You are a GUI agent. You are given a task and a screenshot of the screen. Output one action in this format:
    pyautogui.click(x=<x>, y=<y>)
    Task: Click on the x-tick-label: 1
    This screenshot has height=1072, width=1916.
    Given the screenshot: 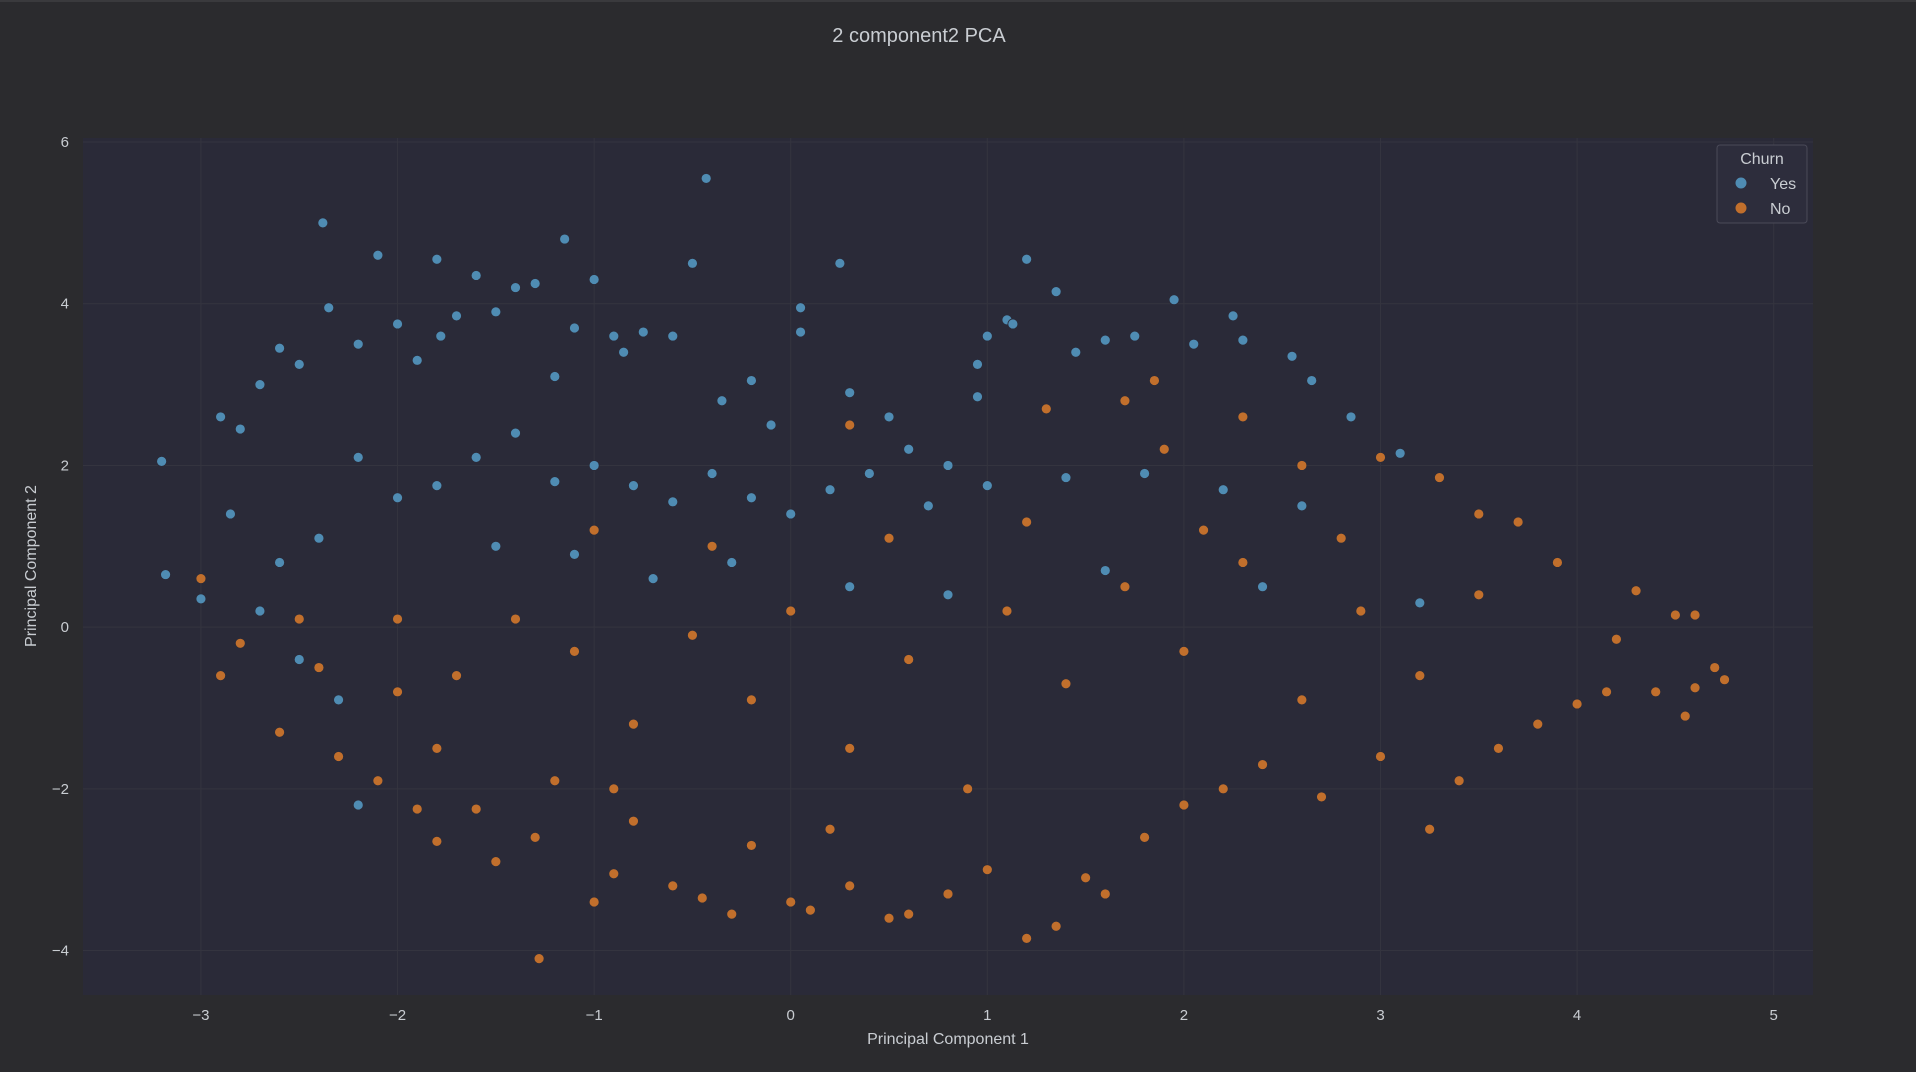 What is the action you would take?
    pyautogui.click(x=987, y=1015)
    